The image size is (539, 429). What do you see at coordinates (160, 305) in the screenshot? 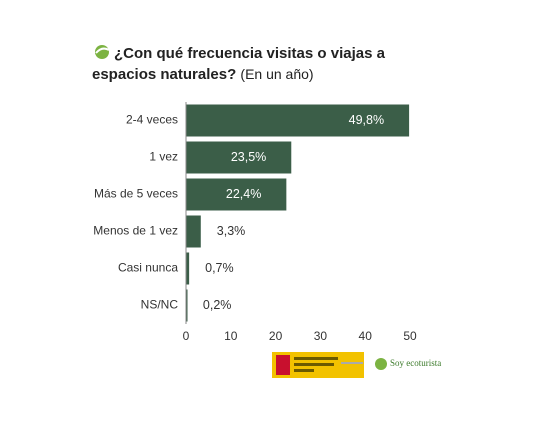
I see `y-tick-label: NS/NC` at bounding box center [160, 305].